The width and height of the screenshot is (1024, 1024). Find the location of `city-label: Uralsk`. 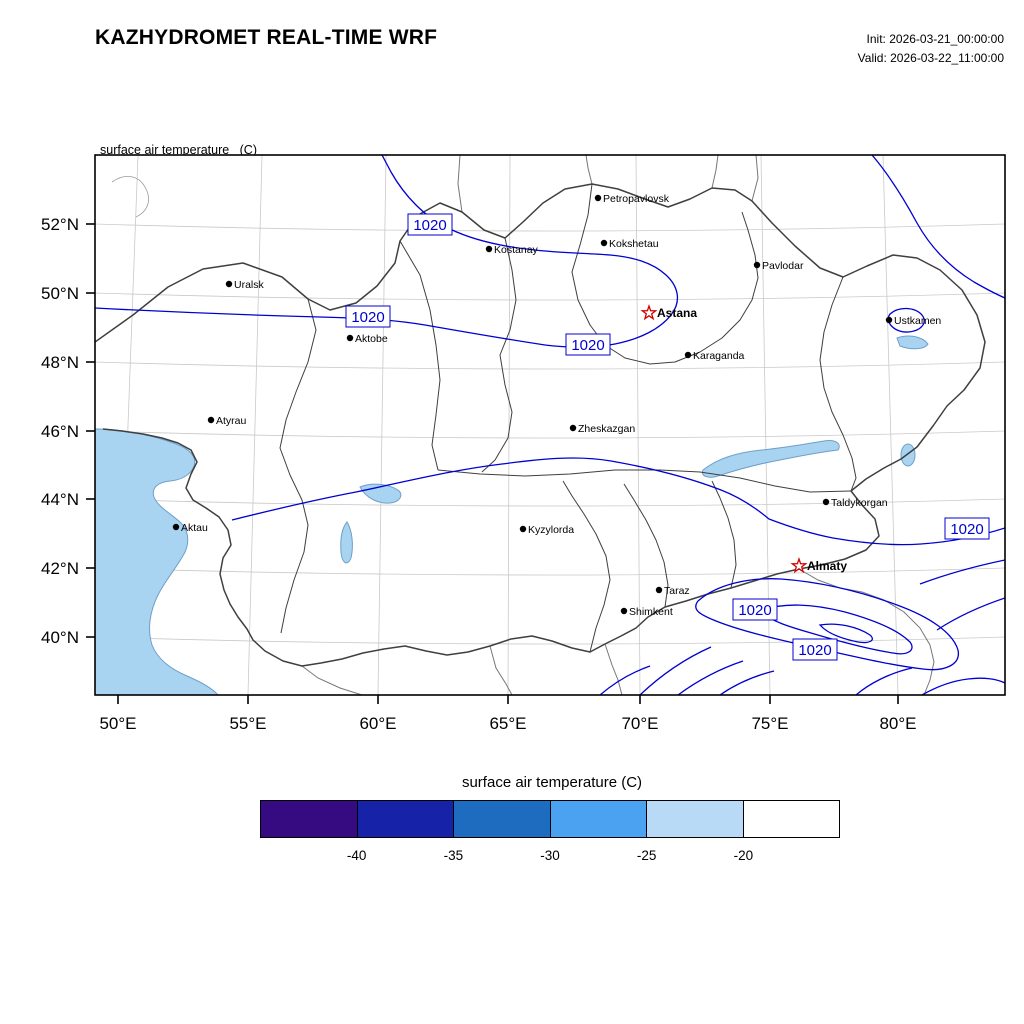

city-label: Uralsk is located at coordinates (249, 285).